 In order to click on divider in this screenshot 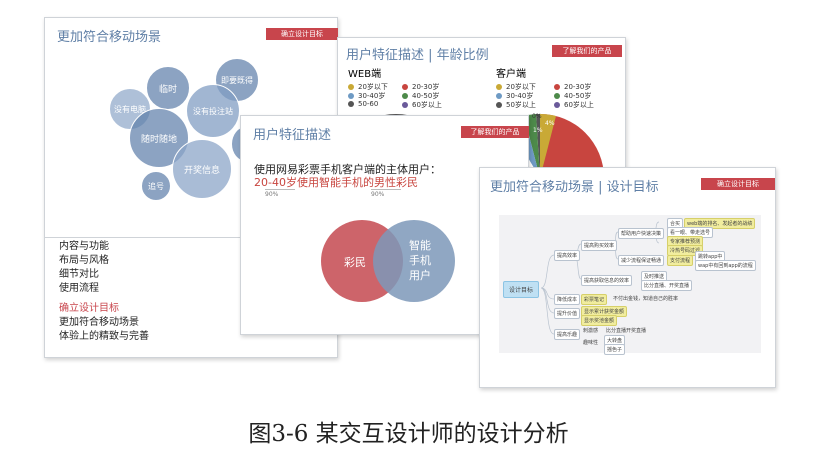, I will do `click(143, 237)`.